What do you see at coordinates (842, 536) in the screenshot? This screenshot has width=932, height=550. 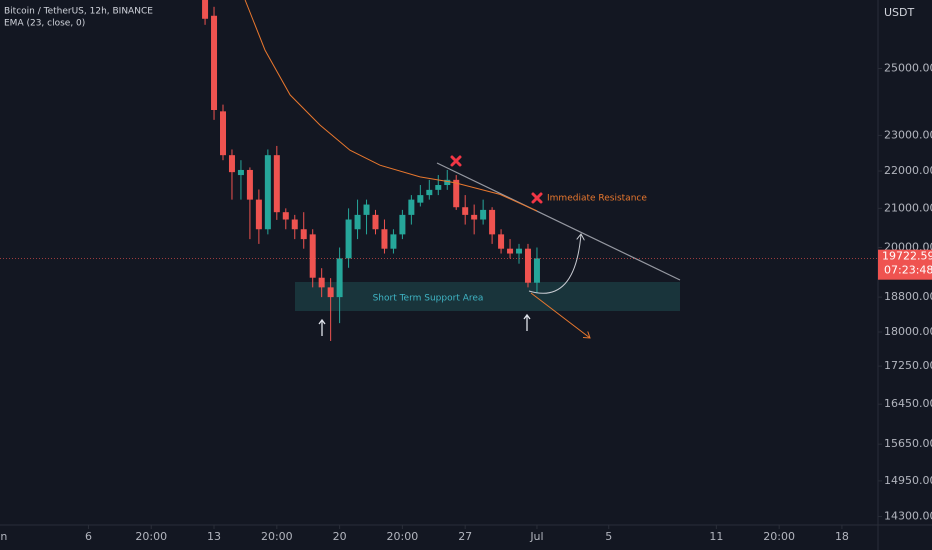 I see `x-tick-label: 18` at bounding box center [842, 536].